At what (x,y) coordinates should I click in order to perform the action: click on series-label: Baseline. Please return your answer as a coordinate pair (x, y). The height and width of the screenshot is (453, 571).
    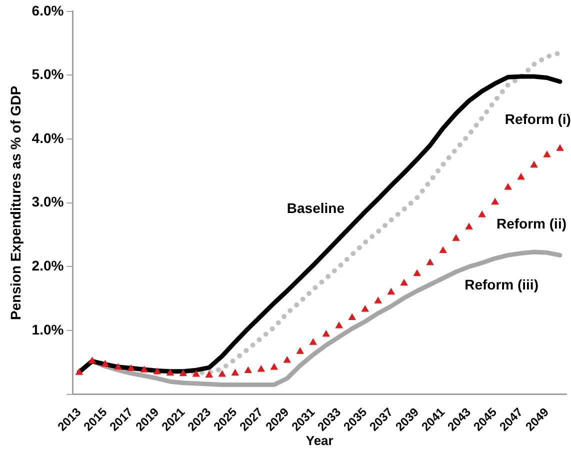
    Looking at the image, I should click on (315, 208).